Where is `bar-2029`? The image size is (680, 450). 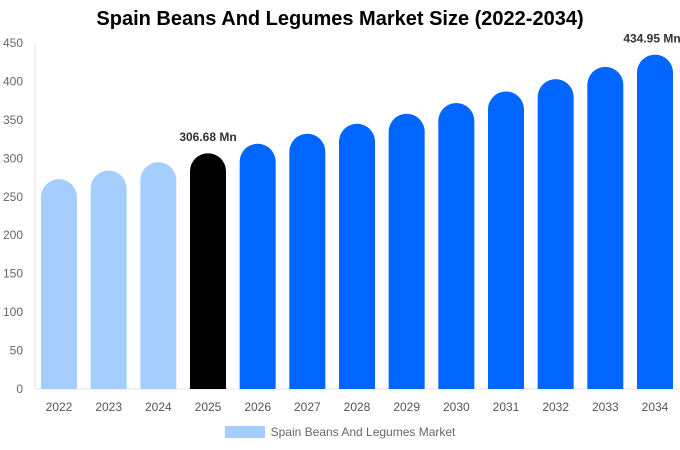
bar-2029 is located at coordinates (406, 251).